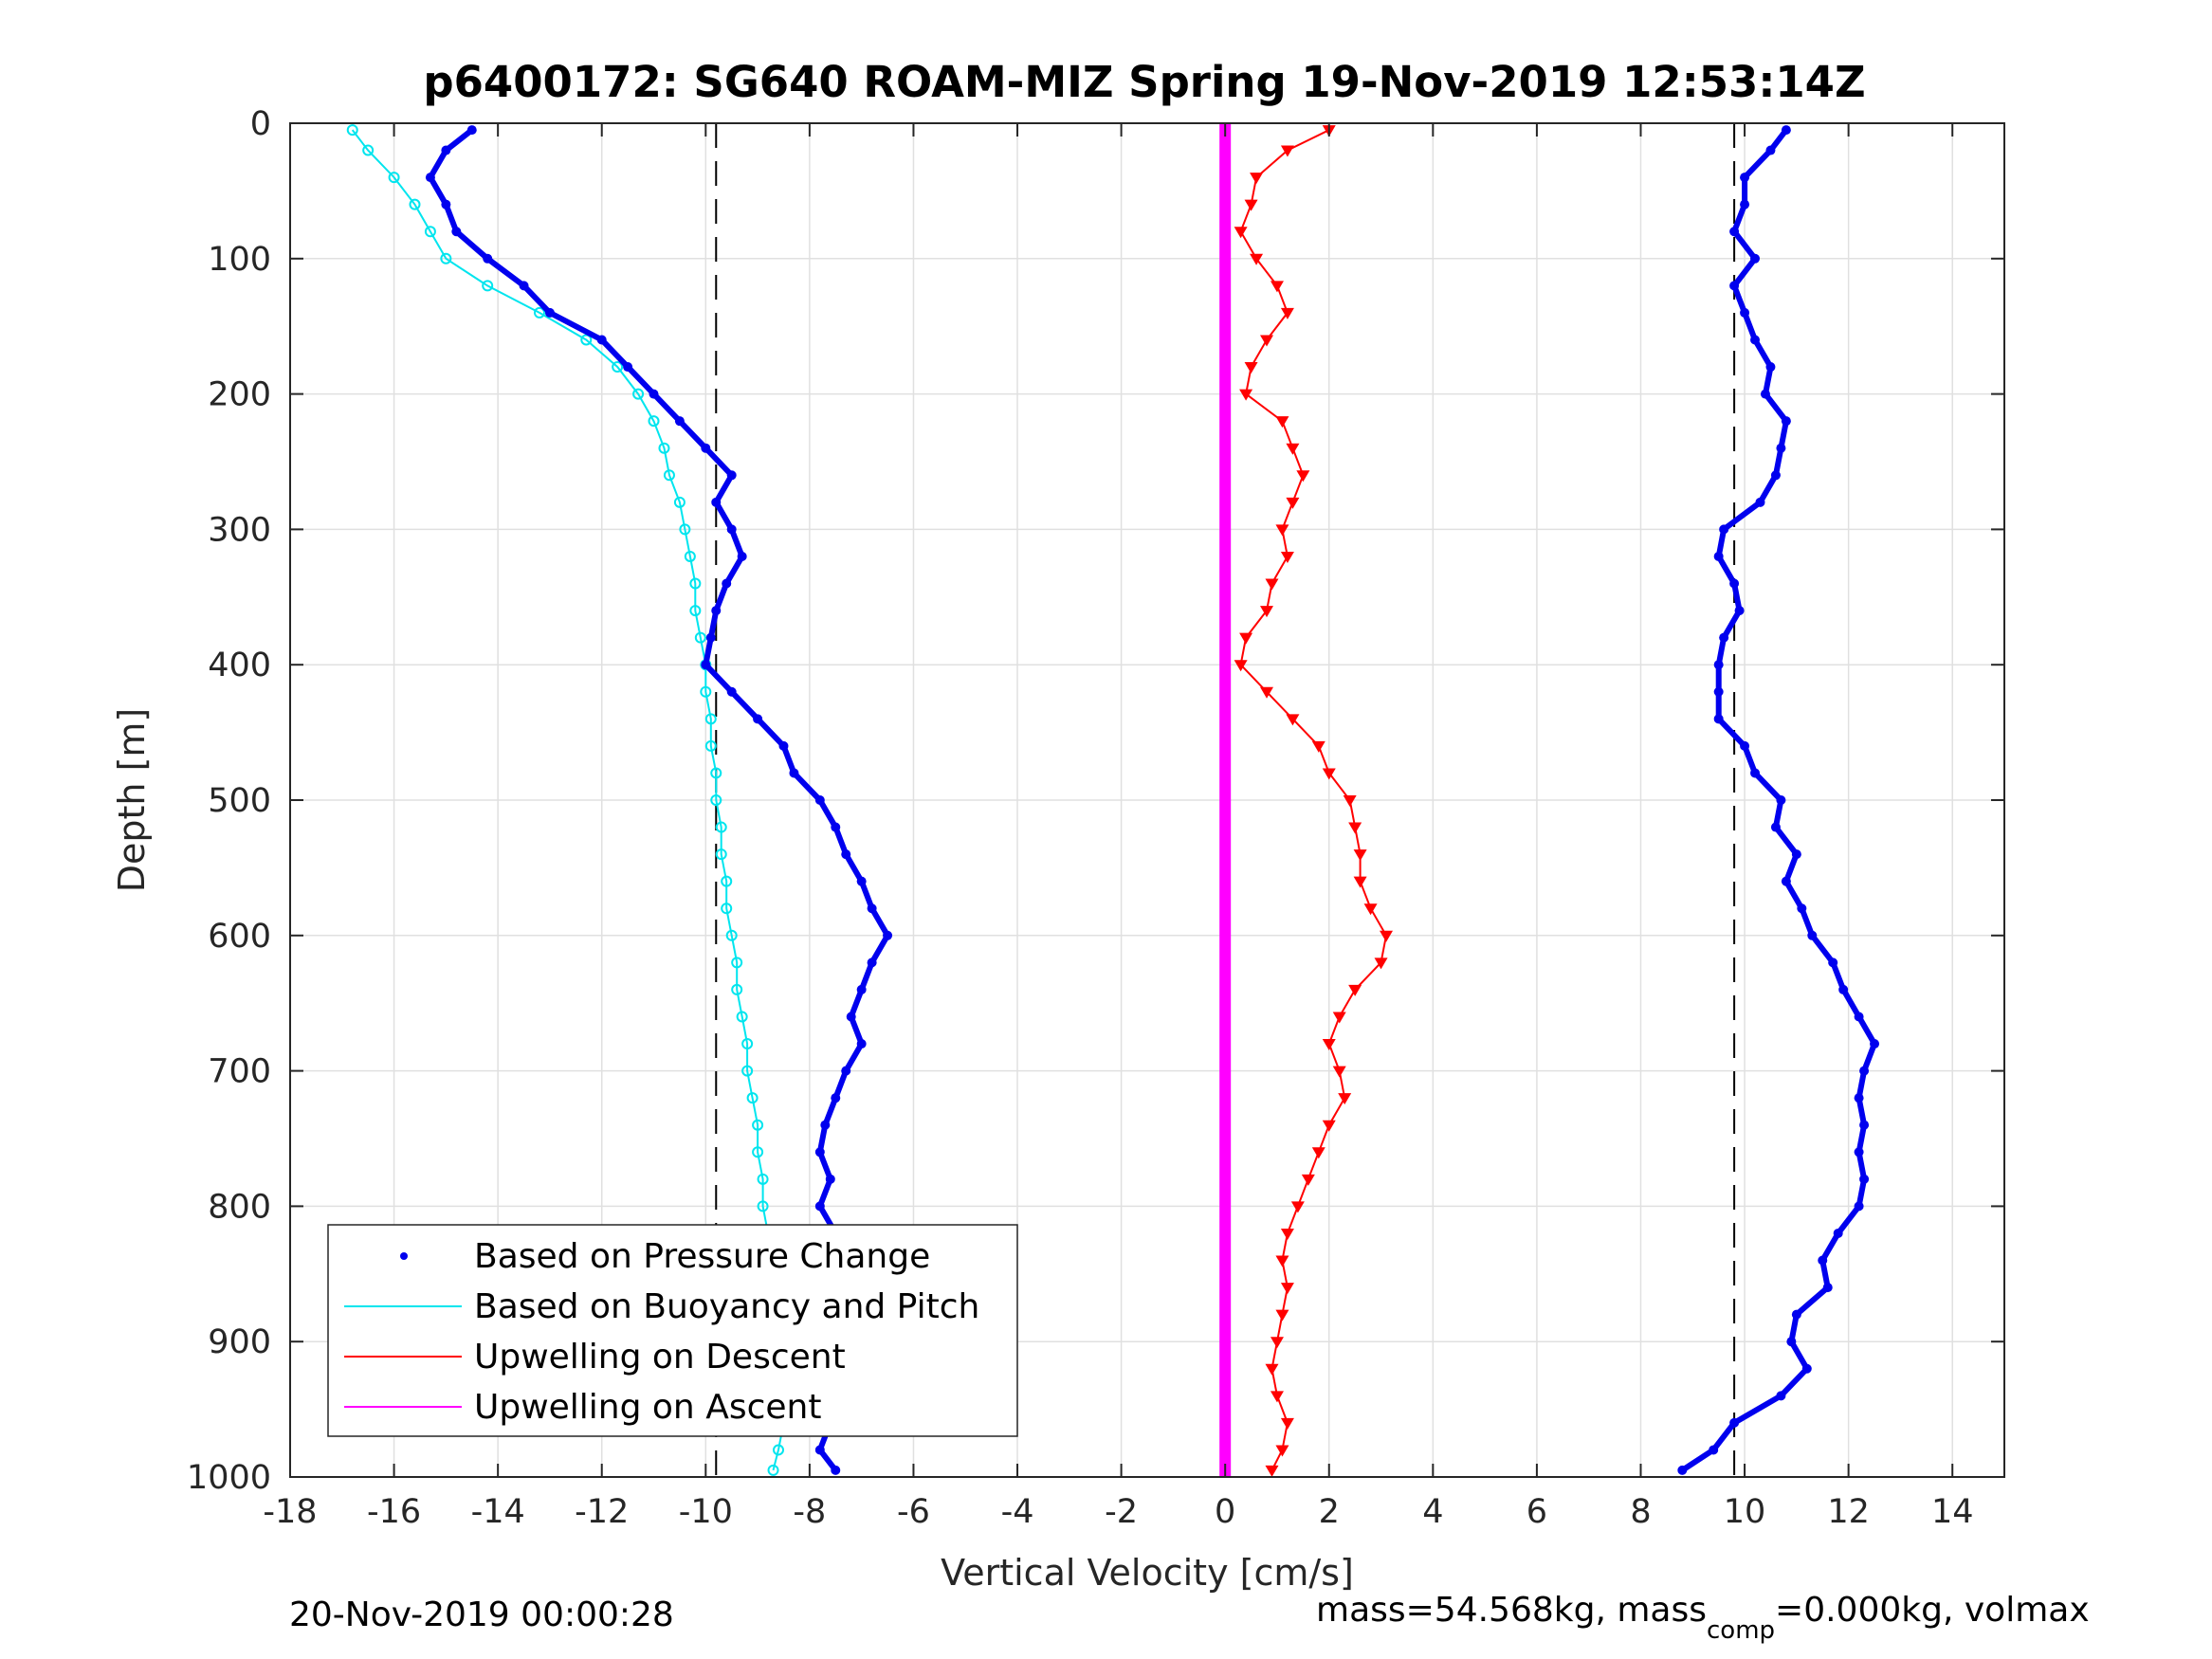  I want to click on y-axis-label: Depth [m], so click(132, 800).